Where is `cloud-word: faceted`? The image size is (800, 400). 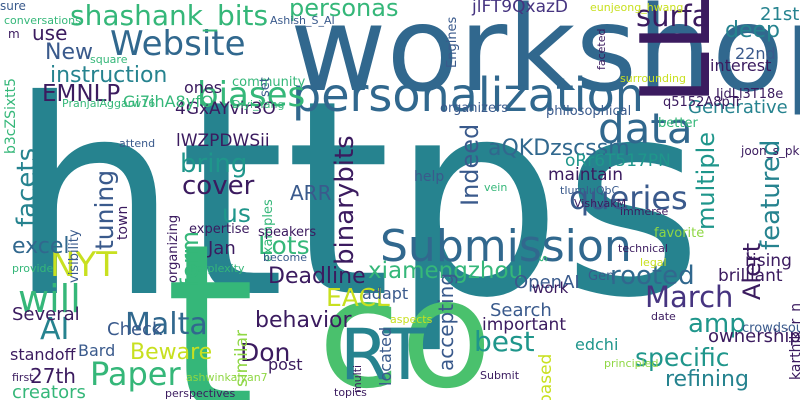
cloud-word: faceted is located at coordinates (601, 50).